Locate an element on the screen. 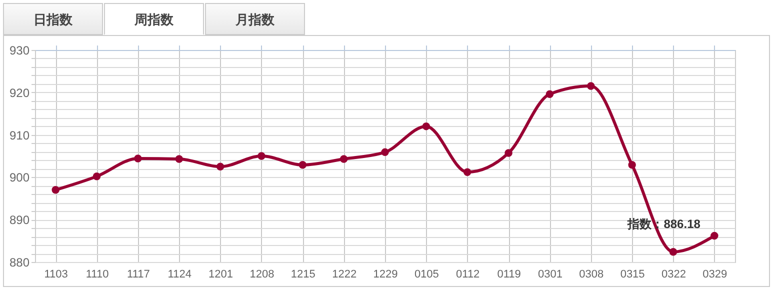  y-tick-label: 880 is located at coordinates (19, 263).